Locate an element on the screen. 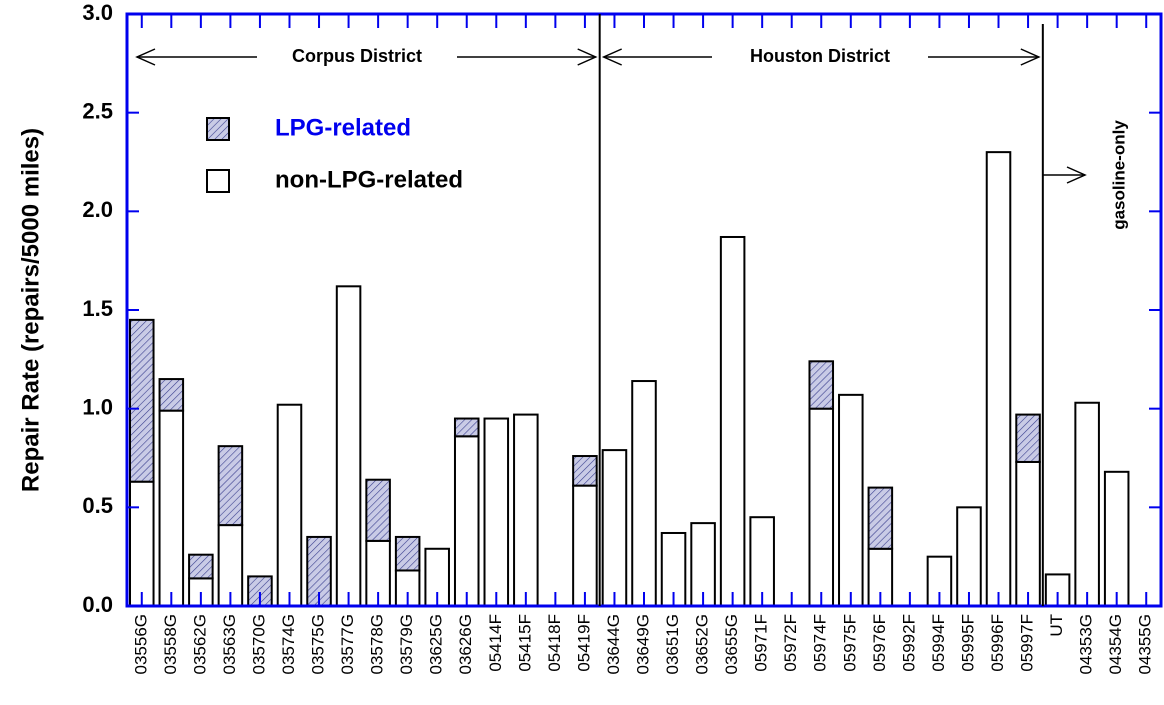 The width and height of the screenshot is (1164, 705). x-tick-label: 04355G is located at coordinates (1145, 644).